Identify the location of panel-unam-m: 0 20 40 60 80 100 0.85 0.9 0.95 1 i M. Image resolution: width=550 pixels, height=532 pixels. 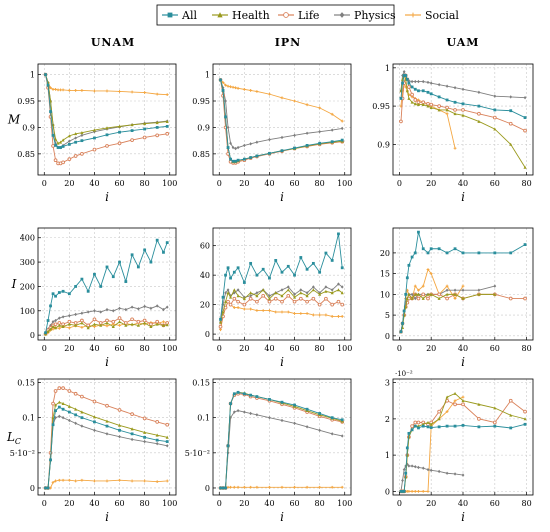
(92, 133).